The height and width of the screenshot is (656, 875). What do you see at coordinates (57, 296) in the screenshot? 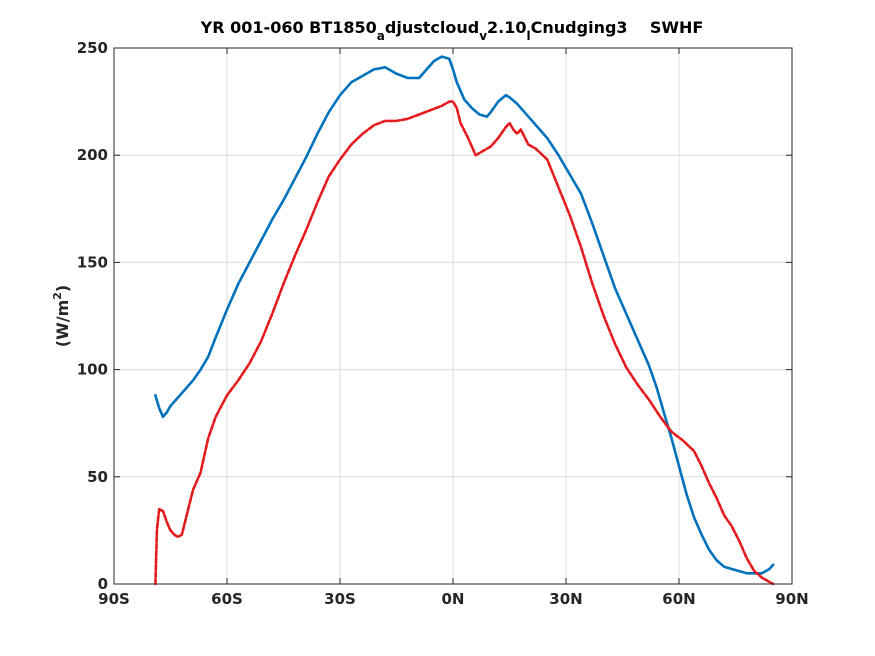
I see `y-axis-label-sup: 2` at bounding box center [57, 296].